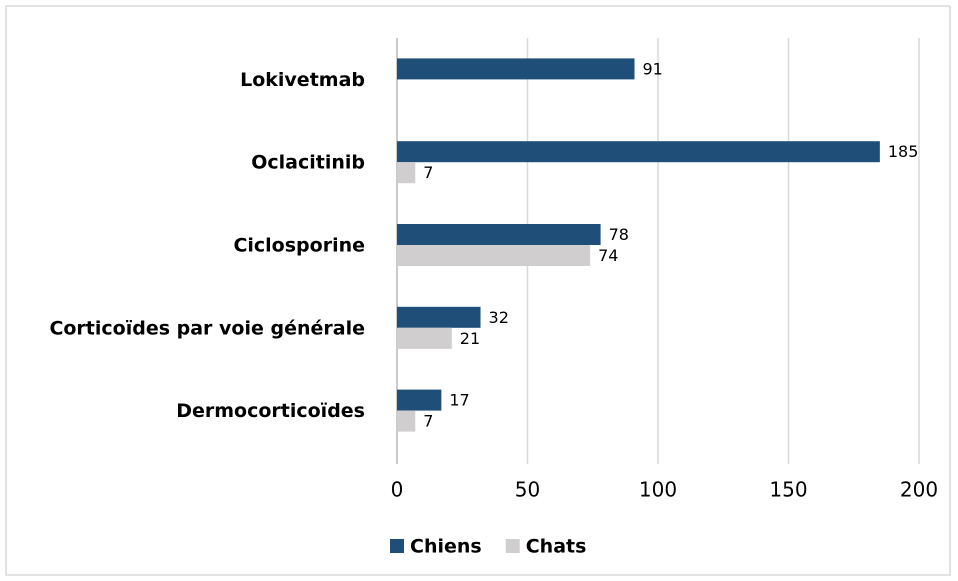  What do you see at coordinates (459, 400) in the screenshot?
I see `value-label: 17` at bounding box center [459, 400].